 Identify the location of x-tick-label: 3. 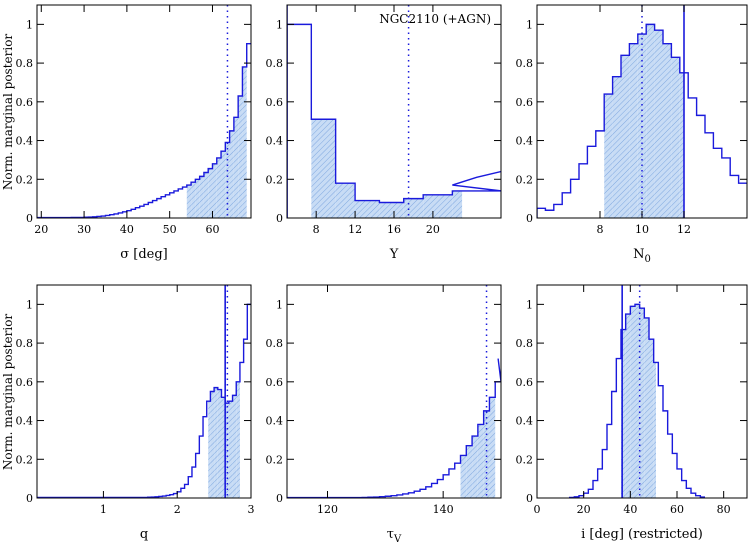
(251, 509).